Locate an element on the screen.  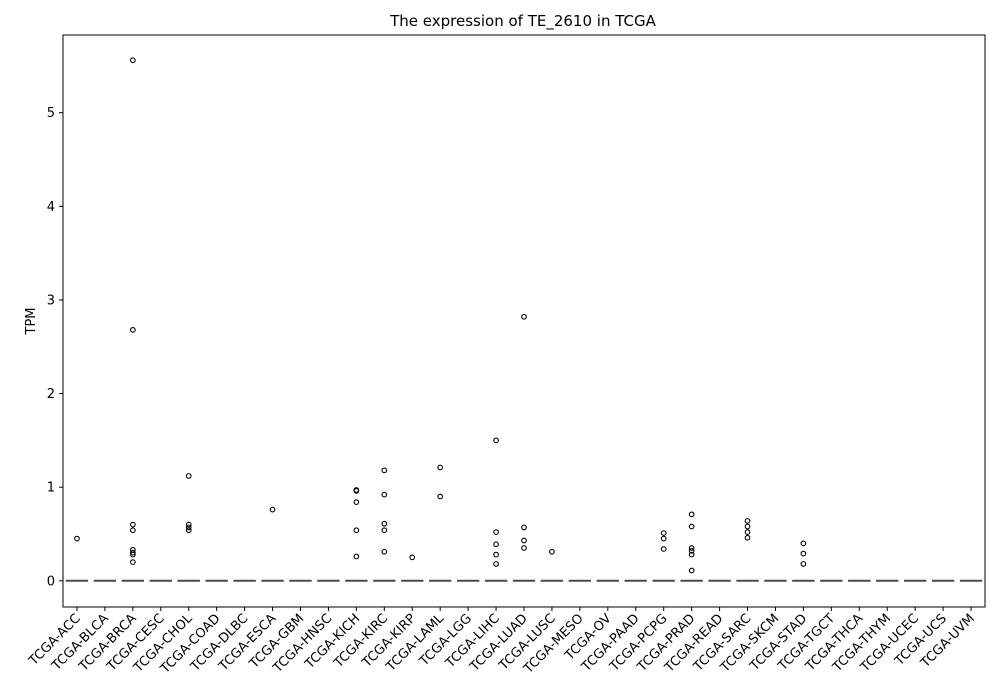
y-axis-label: TPM is located at coordinates (31, 322).